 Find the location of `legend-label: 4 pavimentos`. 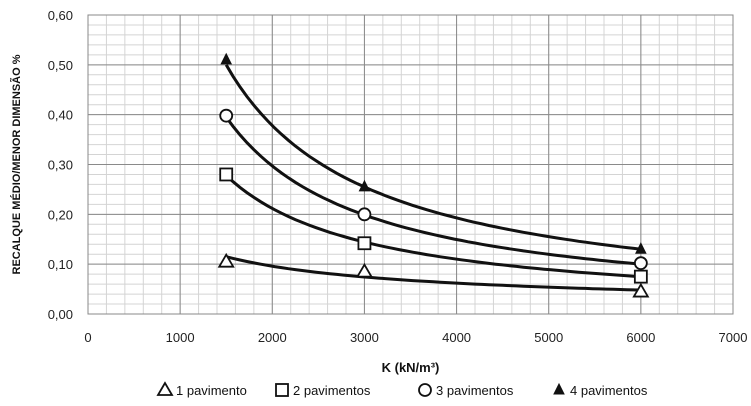

legend-label: 4 pavimentos is located at coordinates (609, 390).